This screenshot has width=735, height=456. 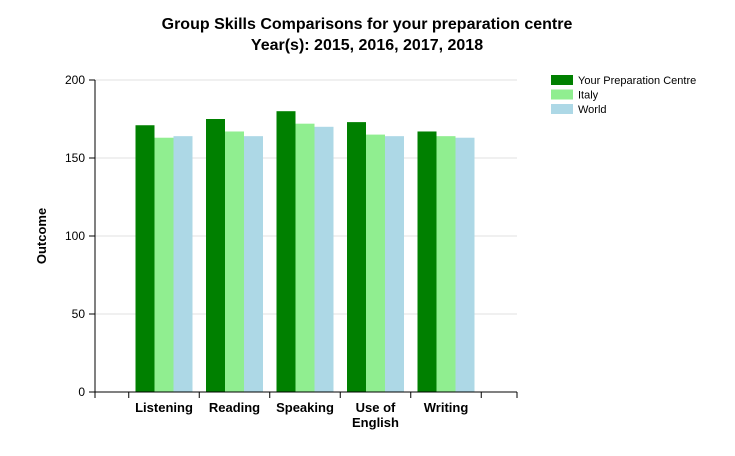 What do you see at coordinates (592, 110) in the screenshot?
I see `legend-label: World` at bounding box center [592, 110].